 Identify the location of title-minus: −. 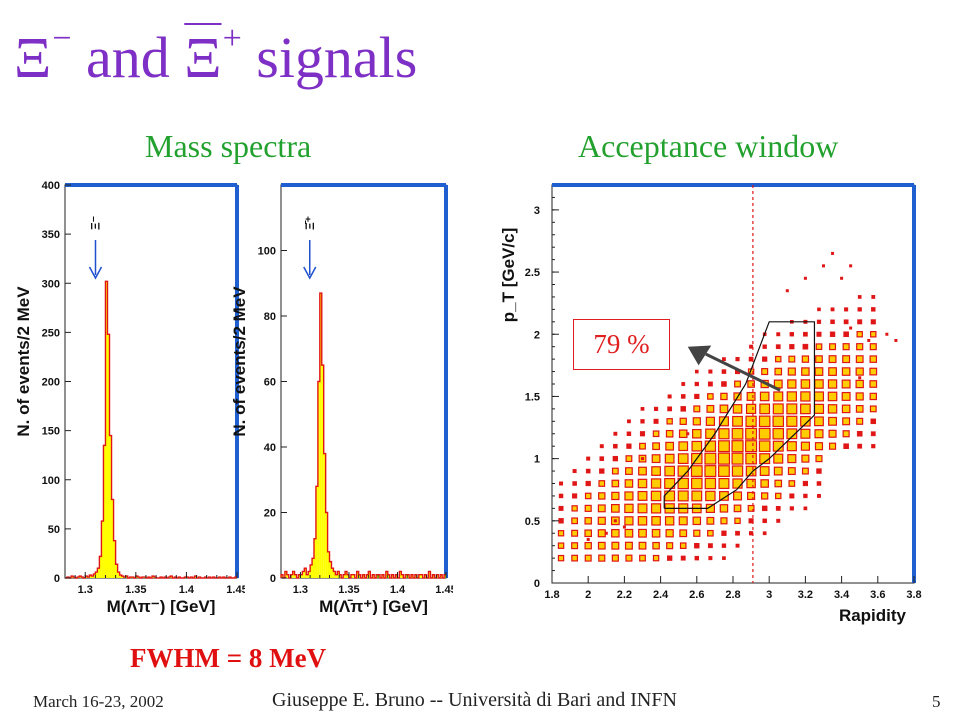
(62, 38).